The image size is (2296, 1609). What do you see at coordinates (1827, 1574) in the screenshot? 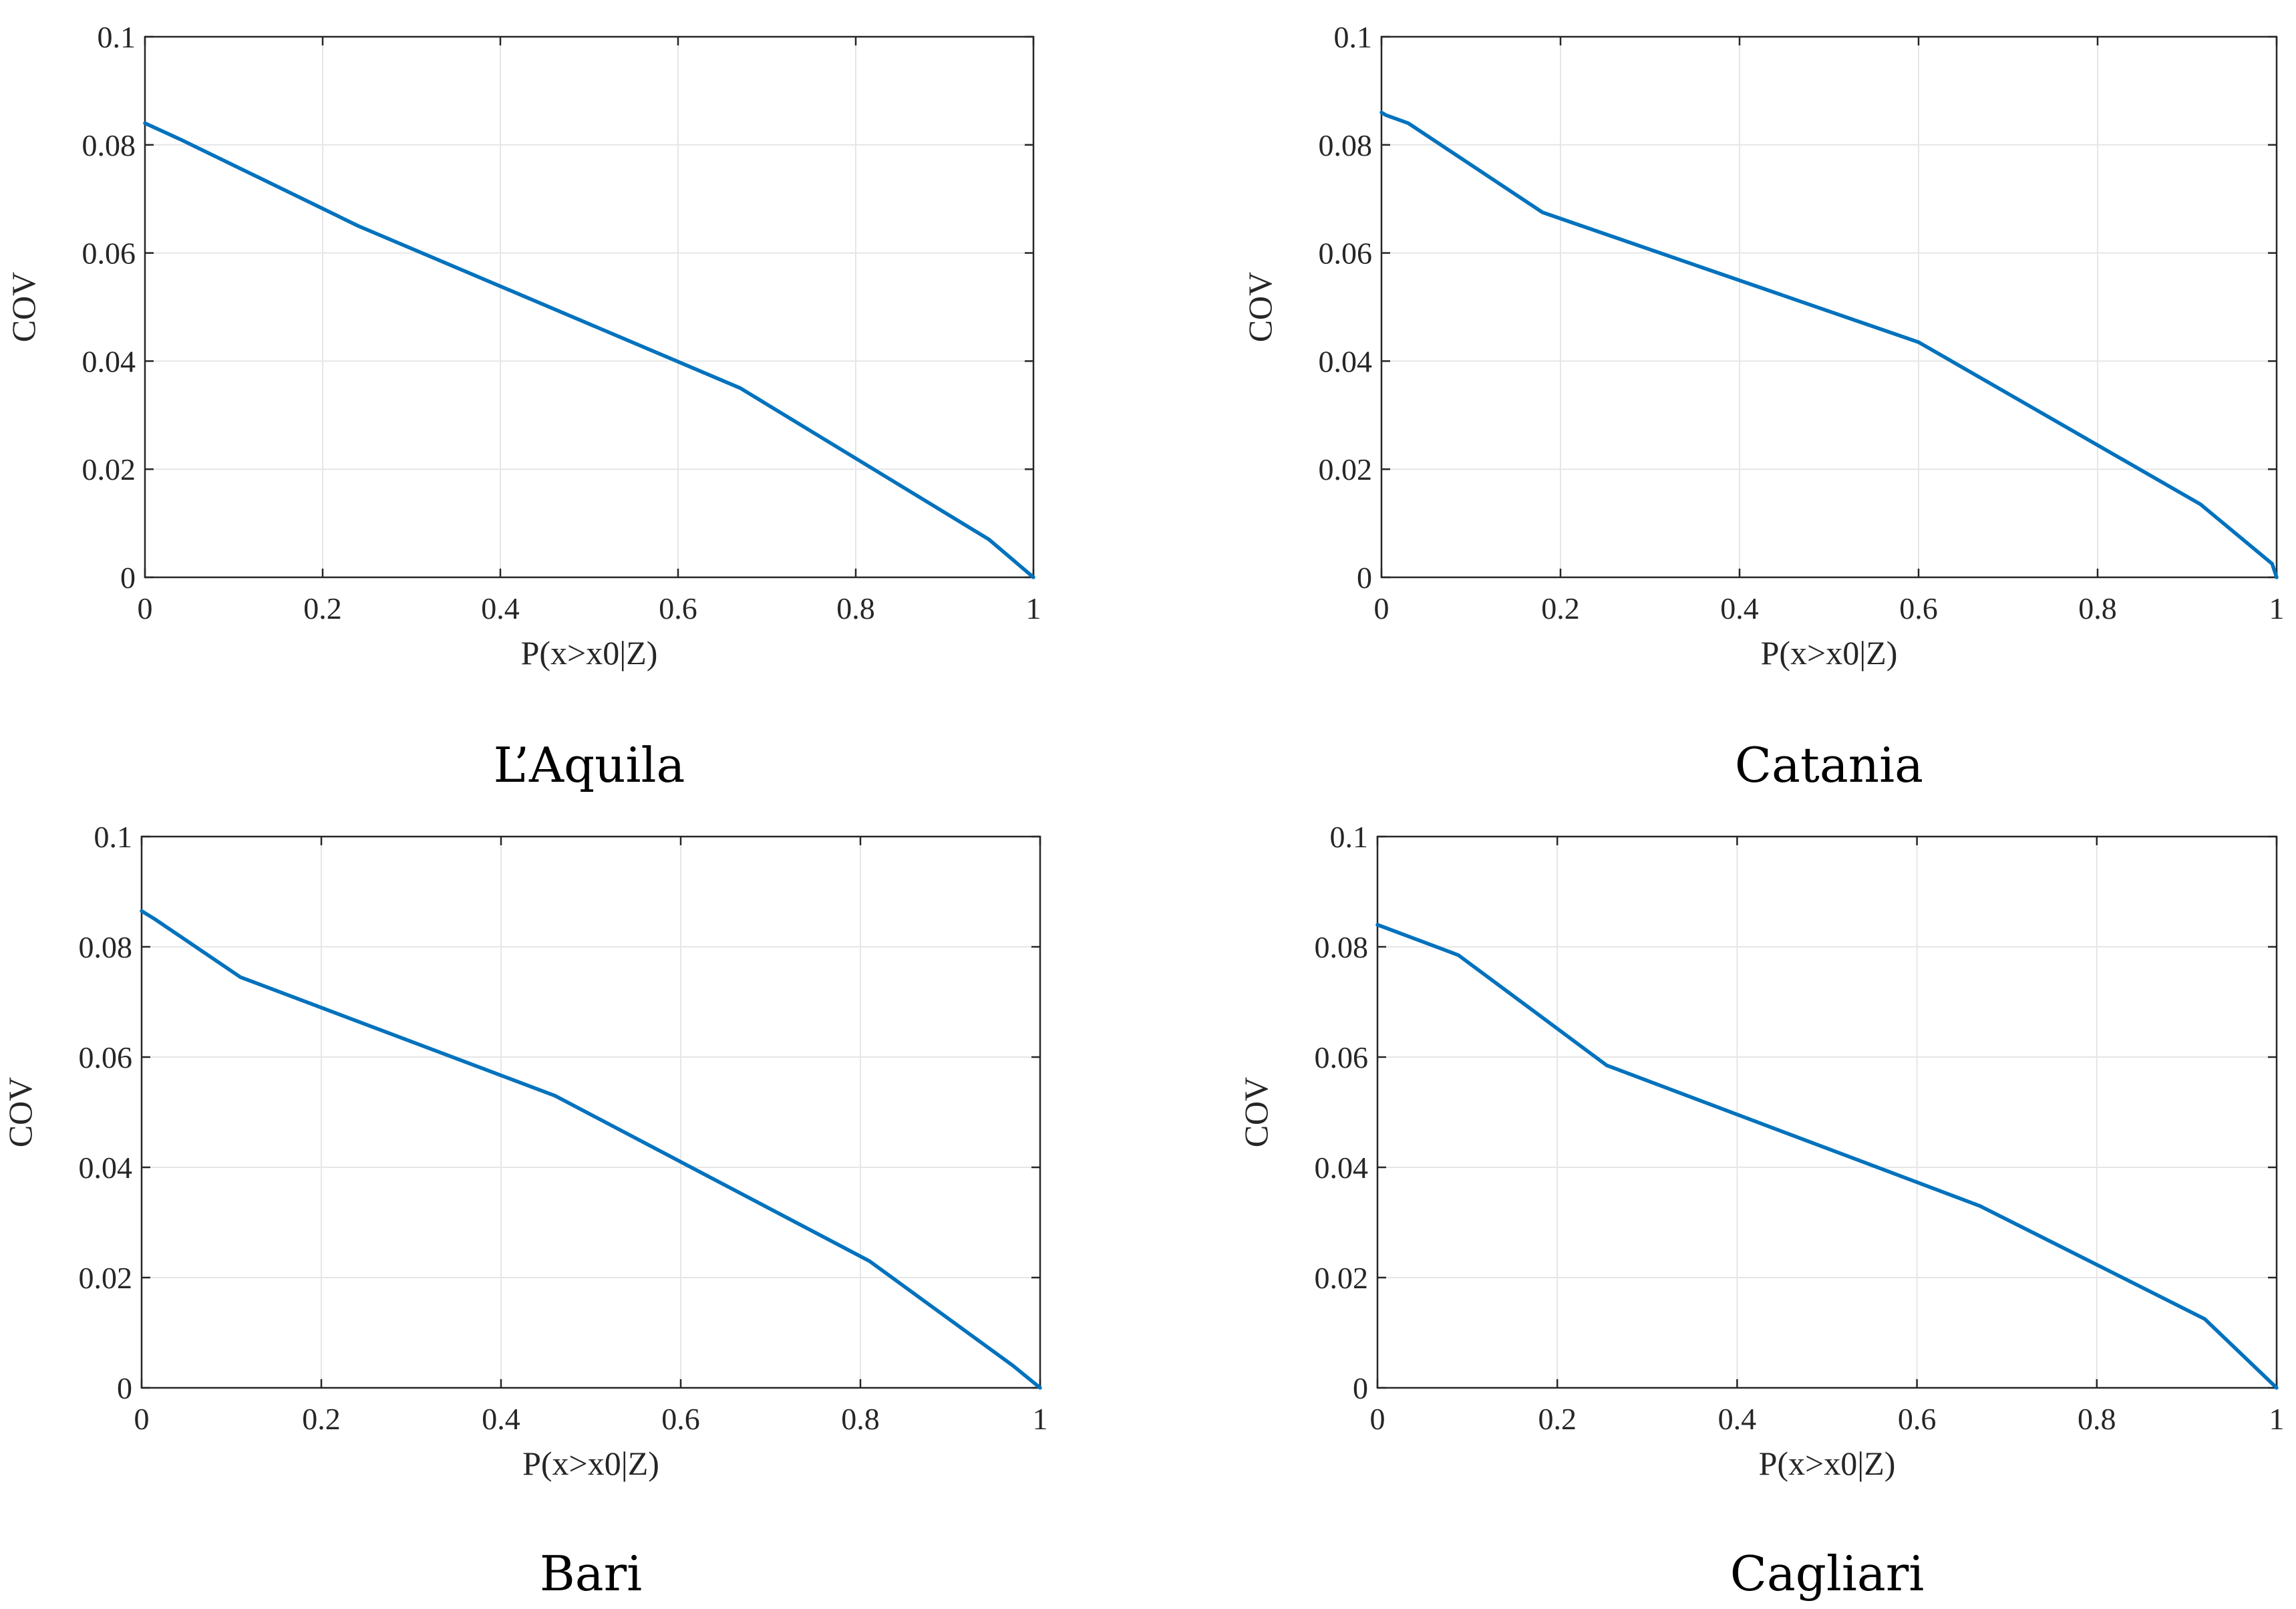
I see `panel-caption: Cagliari` at bounding box center [1827, 1574].